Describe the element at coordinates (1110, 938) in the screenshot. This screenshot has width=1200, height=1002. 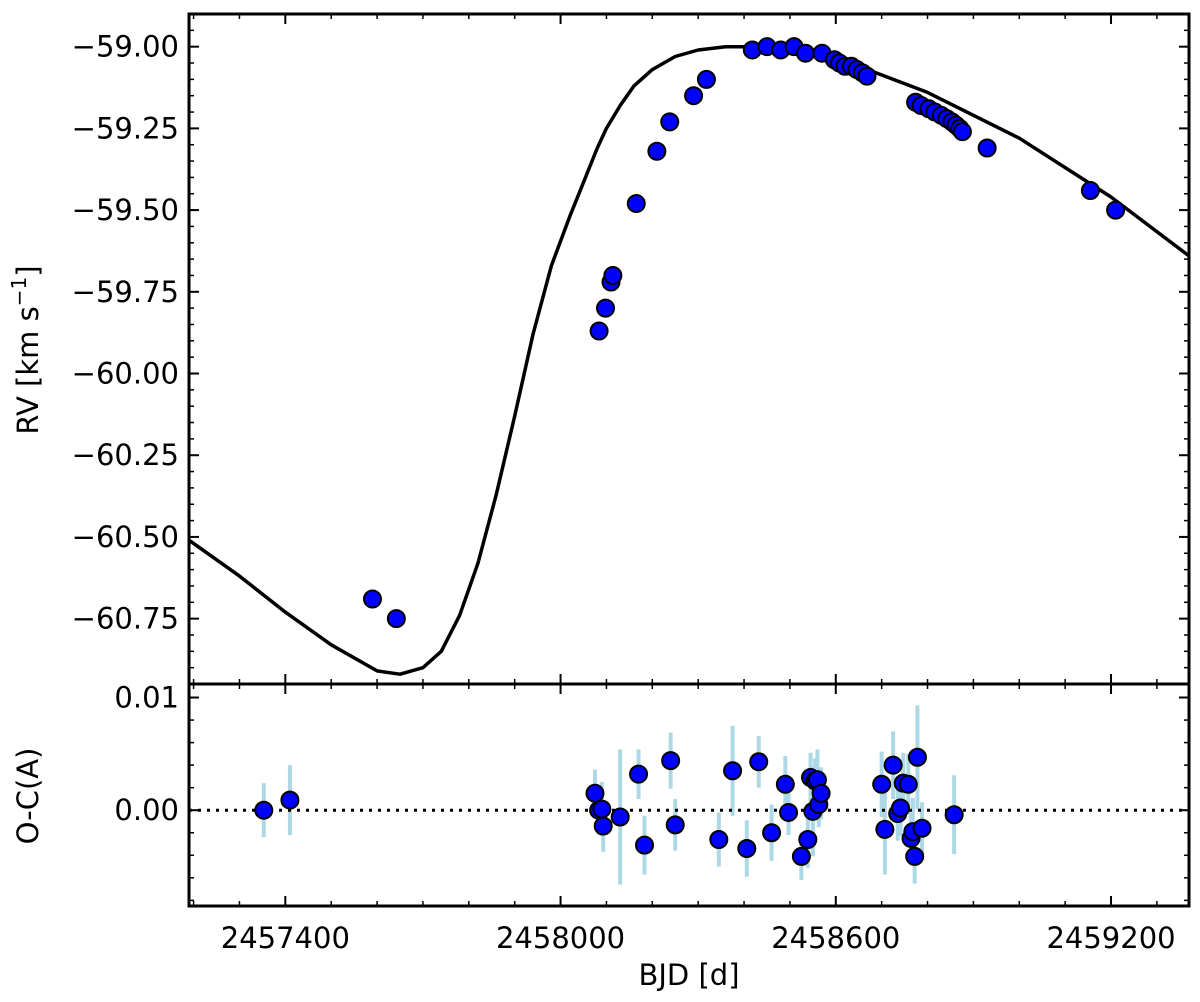
I see `x-tick-label: 2459200` at that location.